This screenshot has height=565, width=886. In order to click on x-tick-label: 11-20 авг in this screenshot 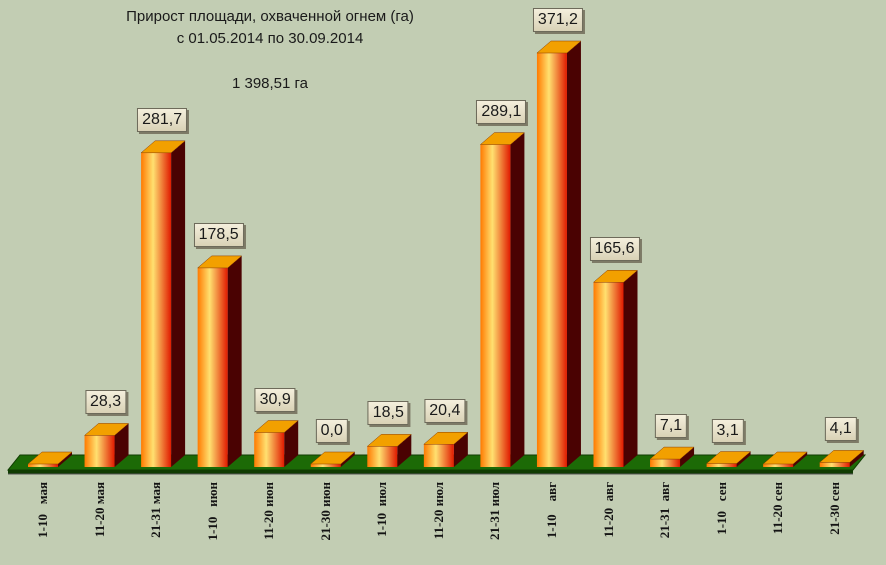, I will do `click(608, 510)`.